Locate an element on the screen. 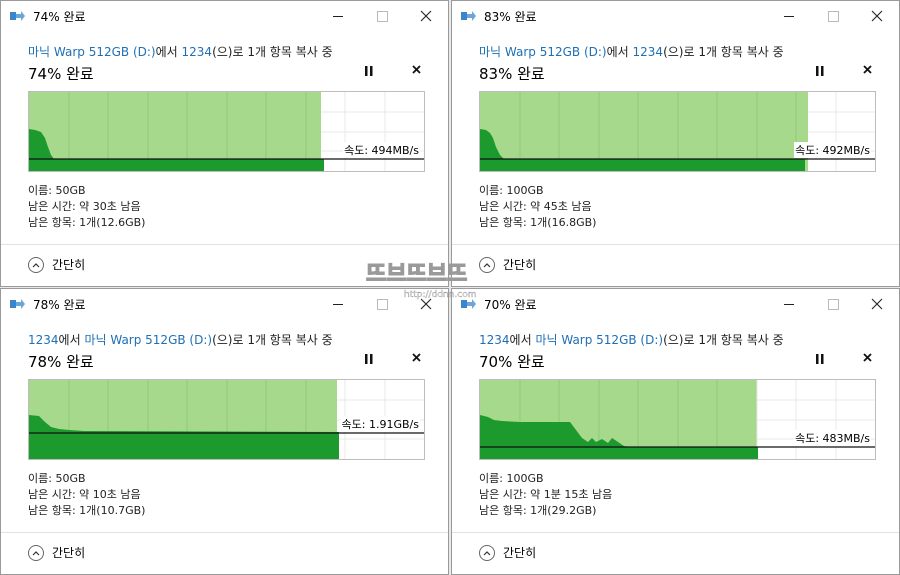 Image resolution: width=900 pixels, height=575 pixels. title-bar: 78% 완료 is located at coordinates (224, 304).